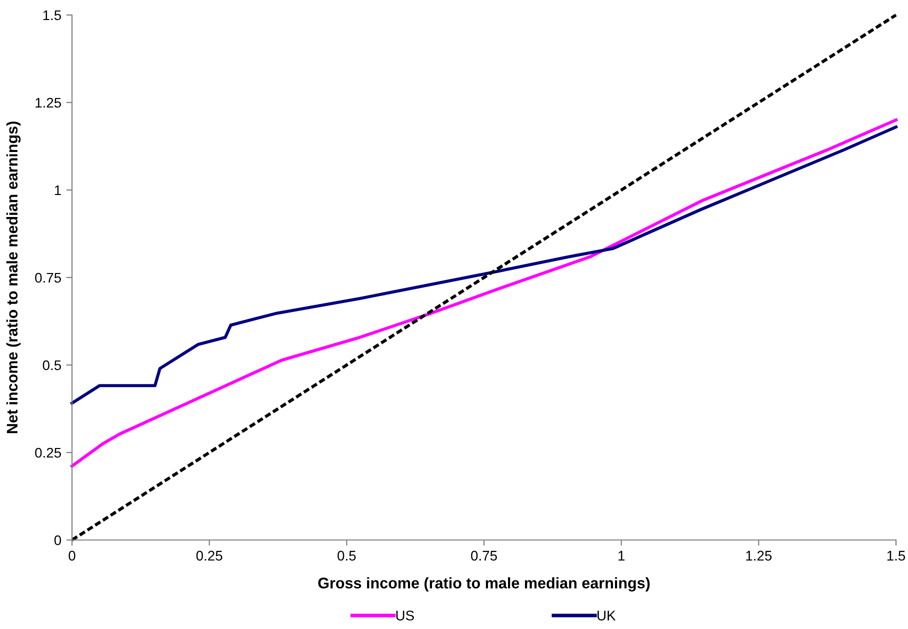  Describe the element at coordinates (209, 555) in the screenshot. I see `x-tick-label: 0.25` at that location.